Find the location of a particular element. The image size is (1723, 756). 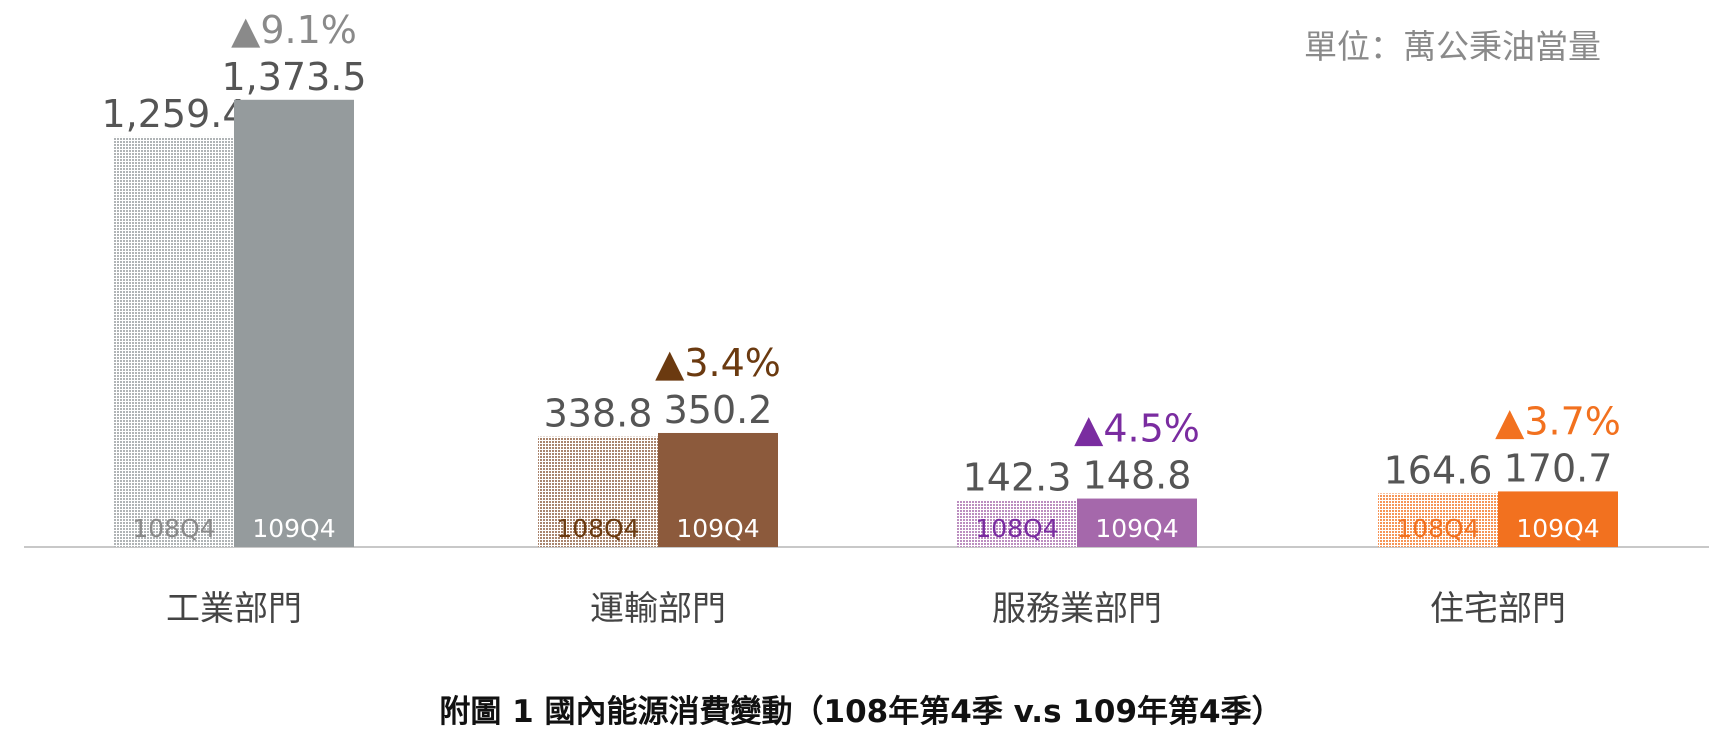

x-tick-label: 住宅部門 is located at coordinates (1498, 609).